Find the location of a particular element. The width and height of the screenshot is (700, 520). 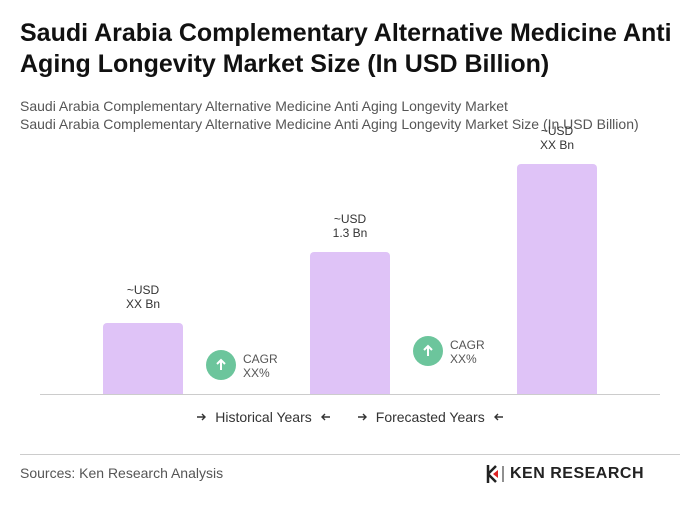

logo: KEN RESEARCH is located at coordinates (565, 474).